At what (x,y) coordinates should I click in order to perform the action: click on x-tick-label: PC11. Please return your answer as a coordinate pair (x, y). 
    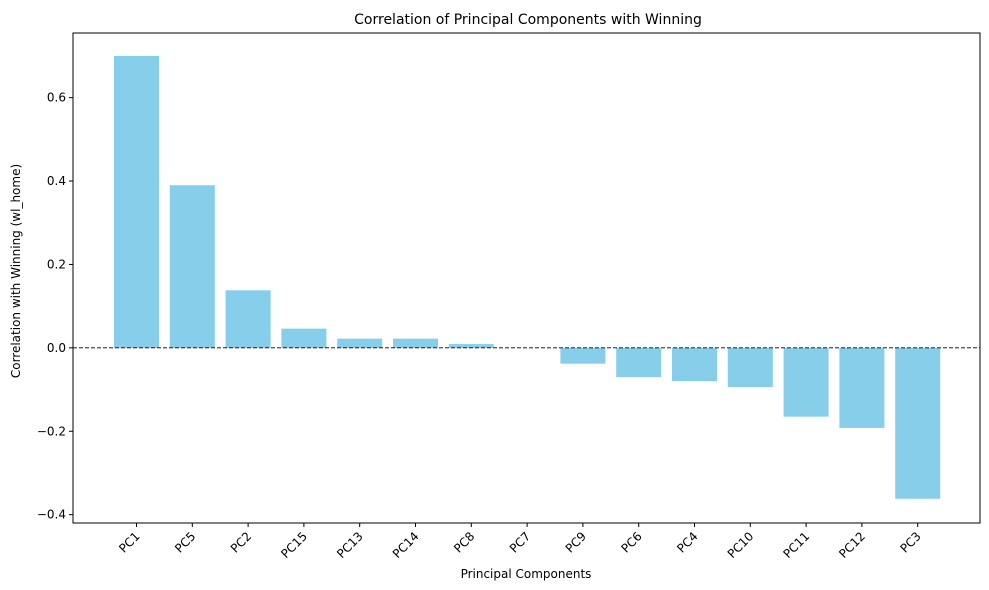
    Looking at the image, I should click on (796, 545).